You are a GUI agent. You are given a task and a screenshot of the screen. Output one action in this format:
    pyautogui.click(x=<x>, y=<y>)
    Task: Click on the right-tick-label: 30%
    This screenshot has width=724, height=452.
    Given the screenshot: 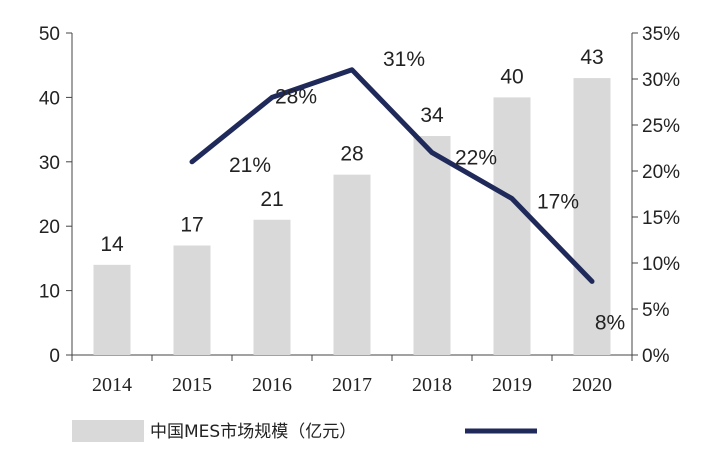 What is the action you would take?
    pyautogui.click(x=661, y=80)
    